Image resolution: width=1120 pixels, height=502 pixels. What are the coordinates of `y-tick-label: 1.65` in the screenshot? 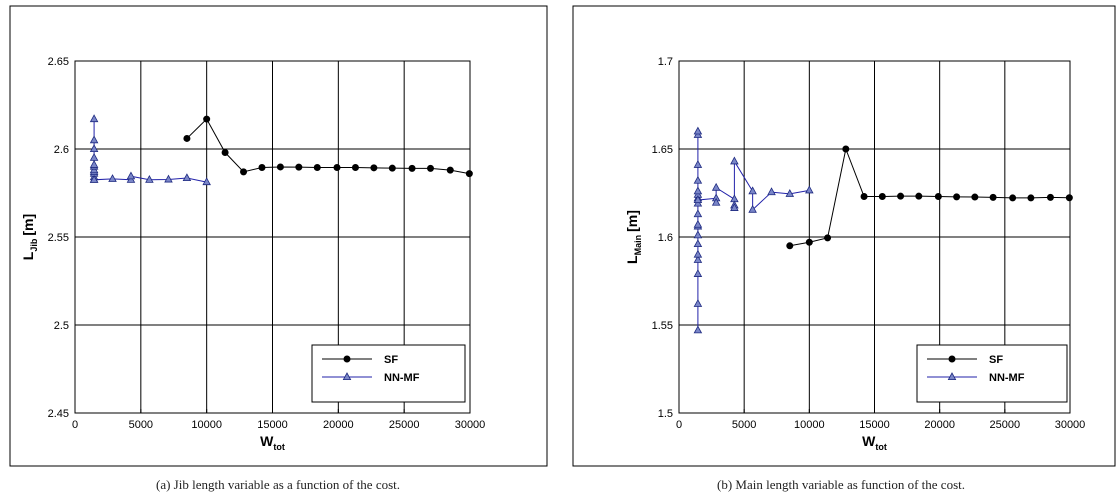 It's located at (662, 150).